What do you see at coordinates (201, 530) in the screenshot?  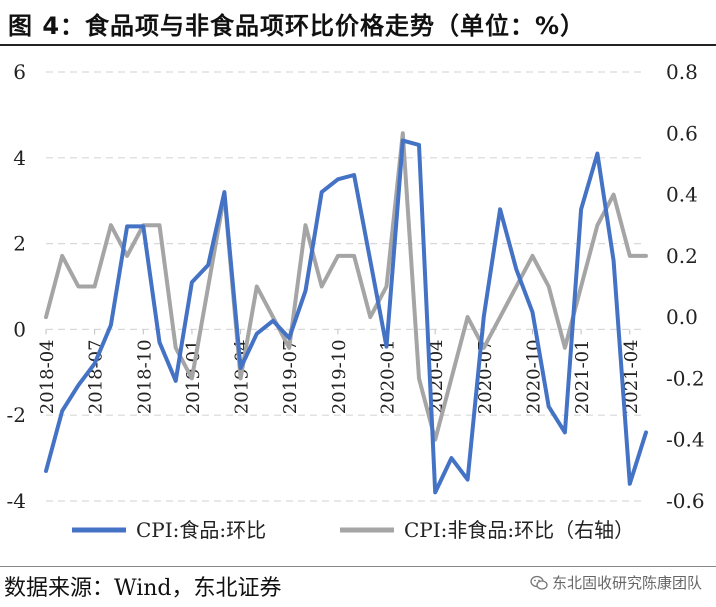 I see `legend-label-1: CPI:食品:环比` at bounding box center [201, 530].